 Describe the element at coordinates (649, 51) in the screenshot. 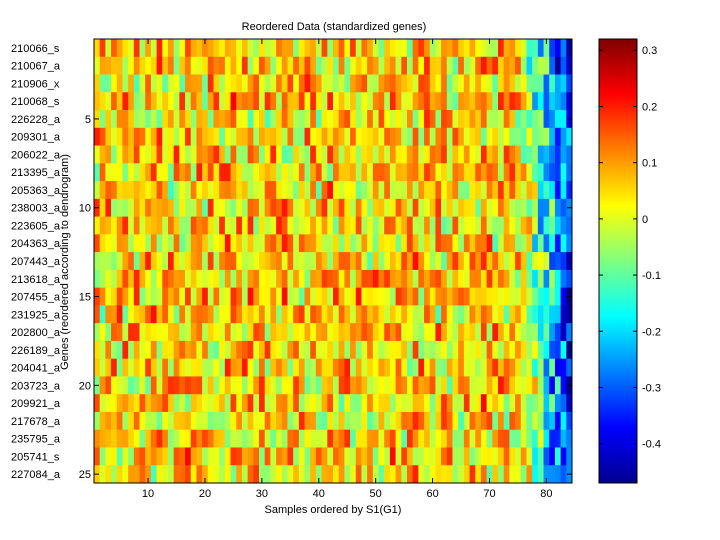

I see `colorbar-tick-label: 0.3` at that location.